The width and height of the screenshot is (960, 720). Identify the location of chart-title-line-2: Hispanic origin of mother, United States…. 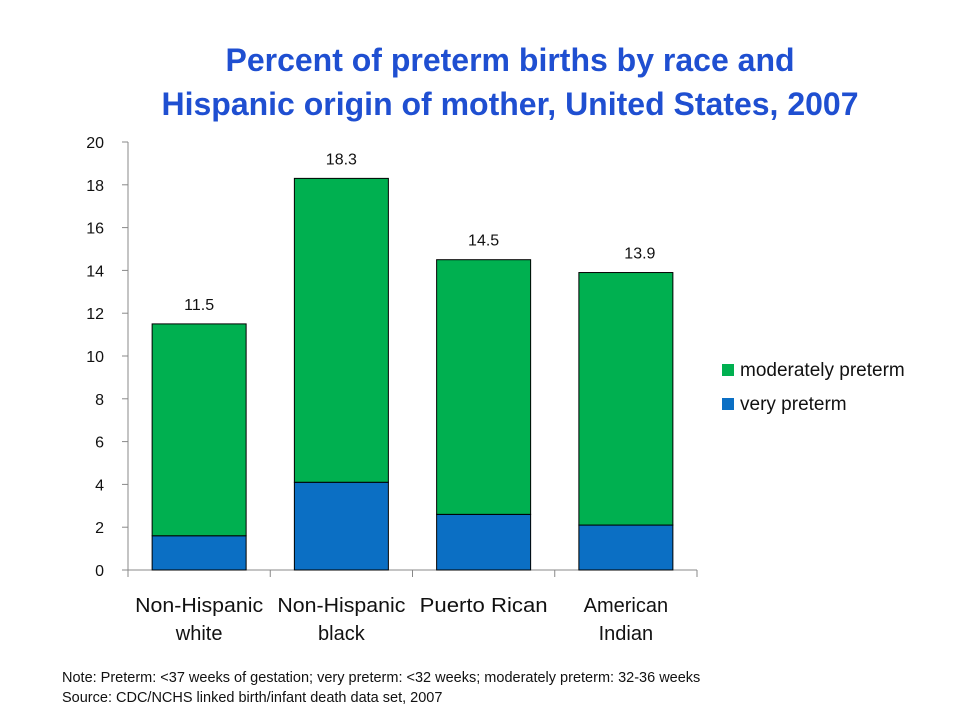
(510, 104).